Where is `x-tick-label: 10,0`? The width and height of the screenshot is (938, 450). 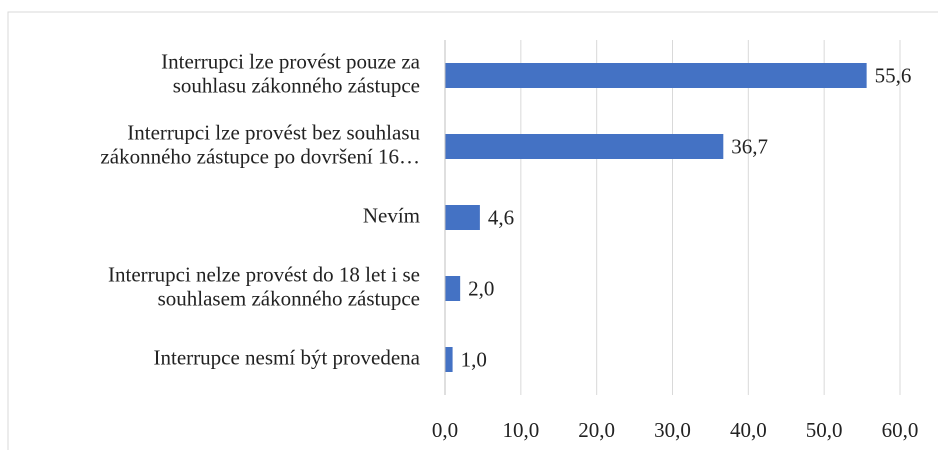 x-tick-label: 10,0 is located at coordinates (520, 430).